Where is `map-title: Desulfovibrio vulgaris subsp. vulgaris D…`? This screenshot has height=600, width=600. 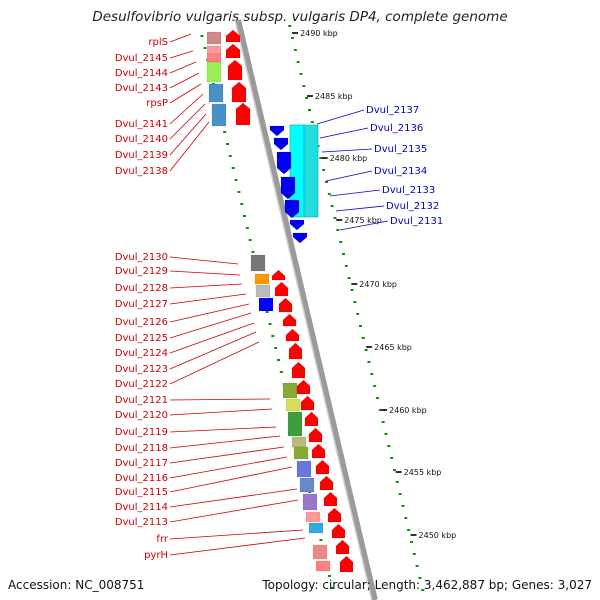
map-title: Desulfovibrio vulgaris subsp. vulgaris D… is located at coordinates (300, 17).